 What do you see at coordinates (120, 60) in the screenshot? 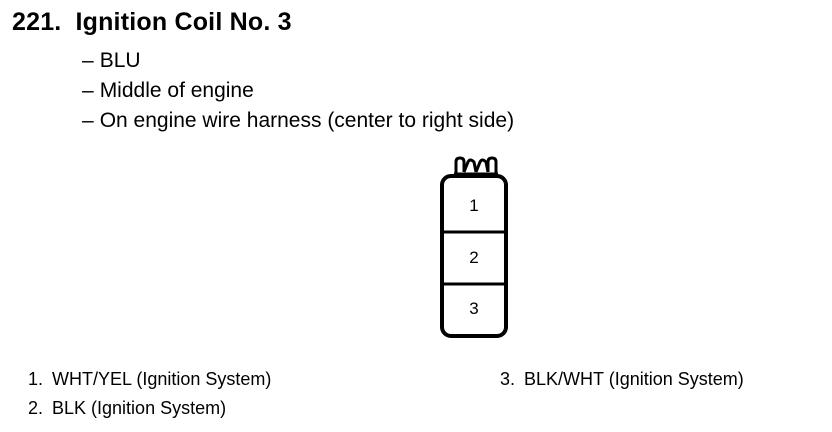
I see `detail-text: BLU` at bounding box center [120, 60].